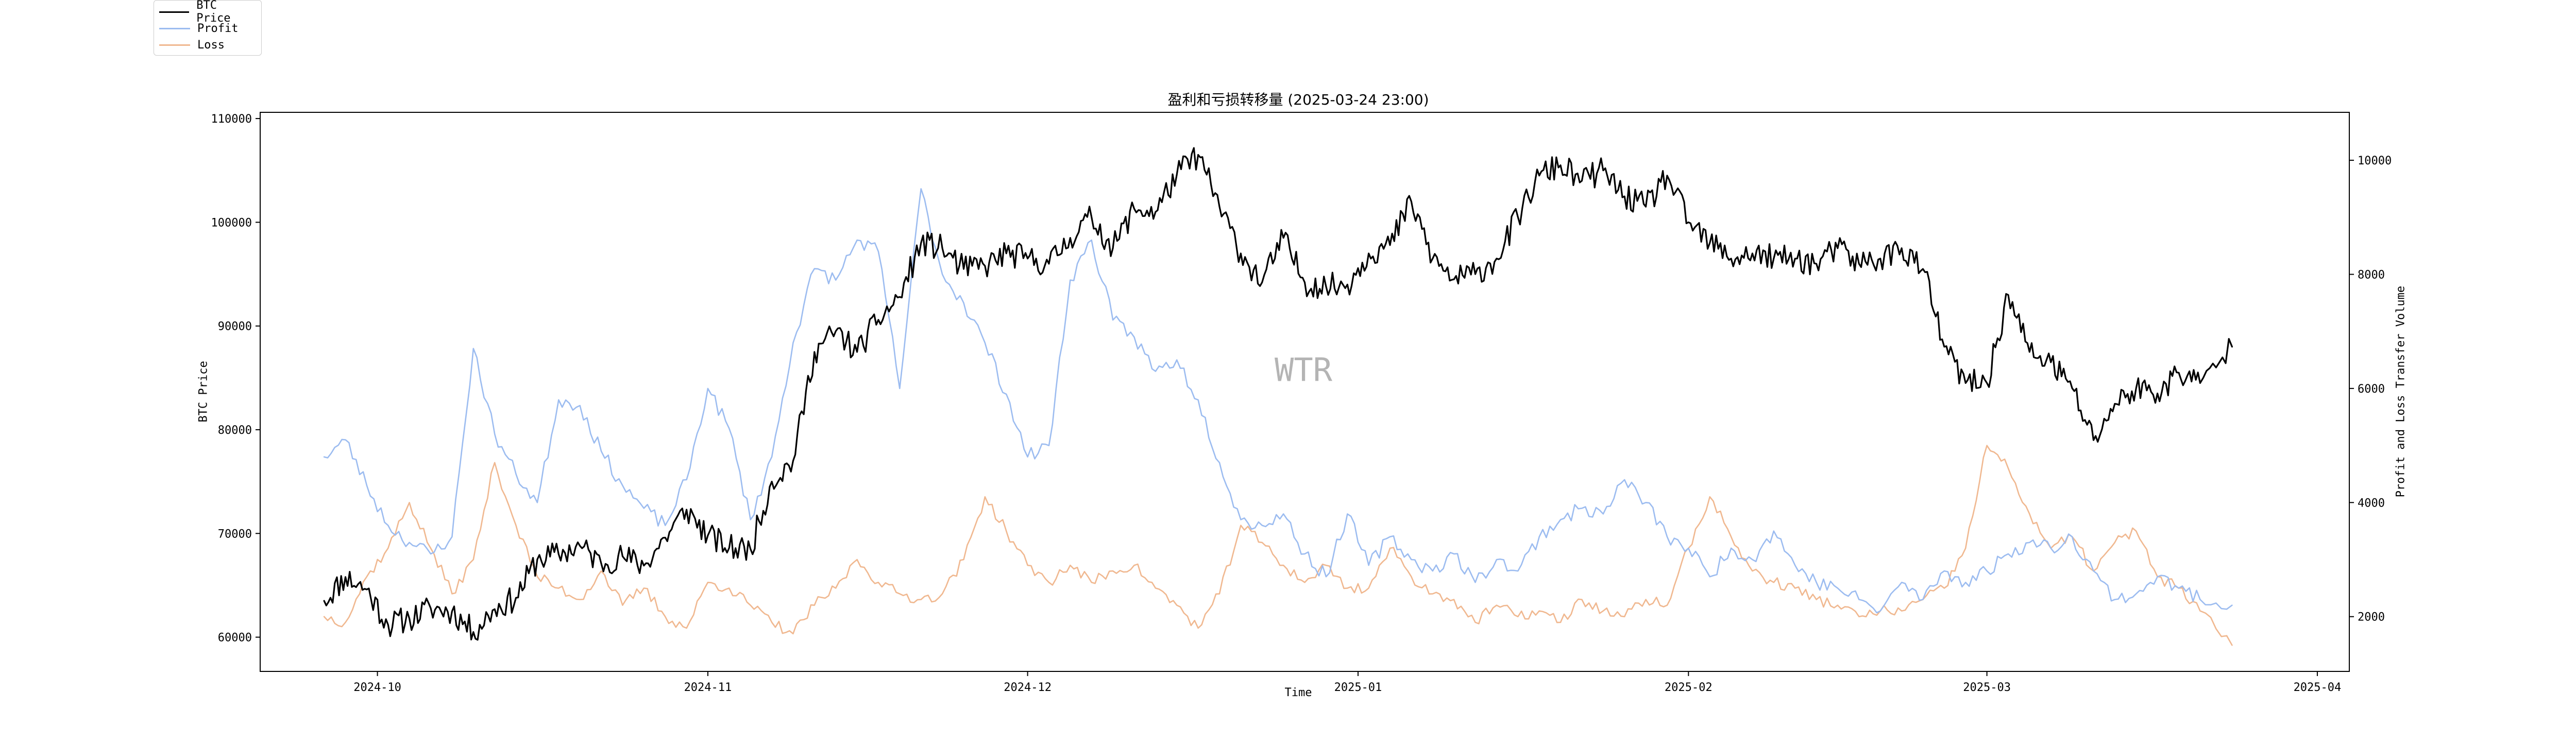 Image resolution: width=2576 pixels, height=742 pixels. What do you see at coordinates (218, 28) in the screenshot?
I see `legend-label-profit: Profit` at bounding box center [218, 28].